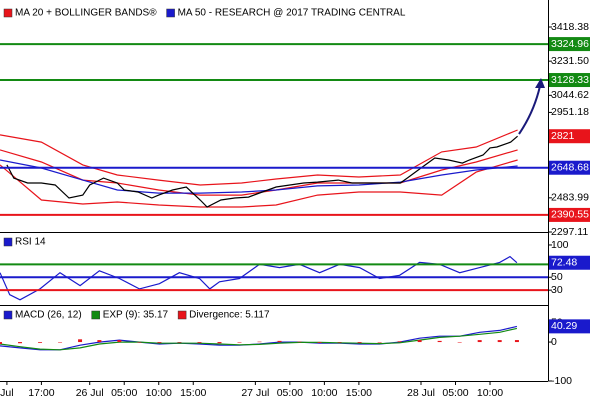 Image resolution: width=590 pixels, height=400 pixels. What do you see at coordinates (557, 277) in the screenshot?
I see `y-tick-label: 50` at bounding box center [557, 277].